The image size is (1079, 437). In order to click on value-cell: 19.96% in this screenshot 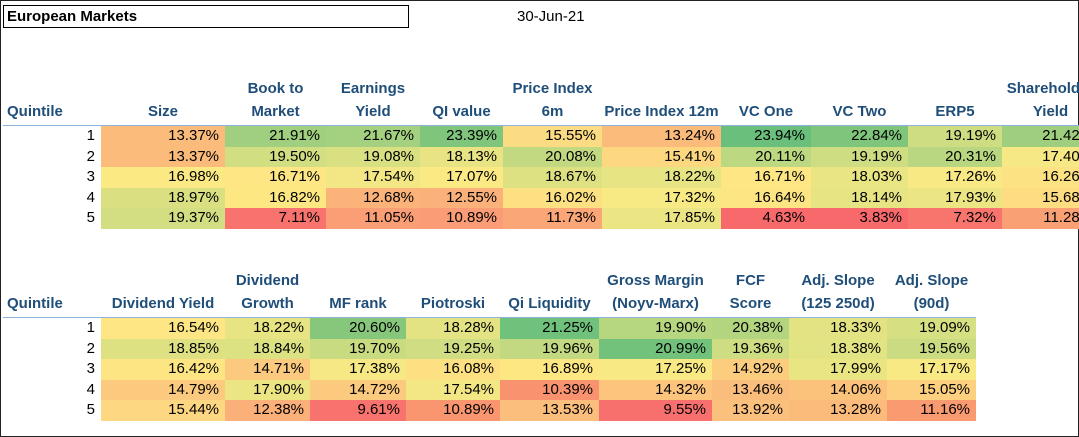, I will do `click(549, 348)`.